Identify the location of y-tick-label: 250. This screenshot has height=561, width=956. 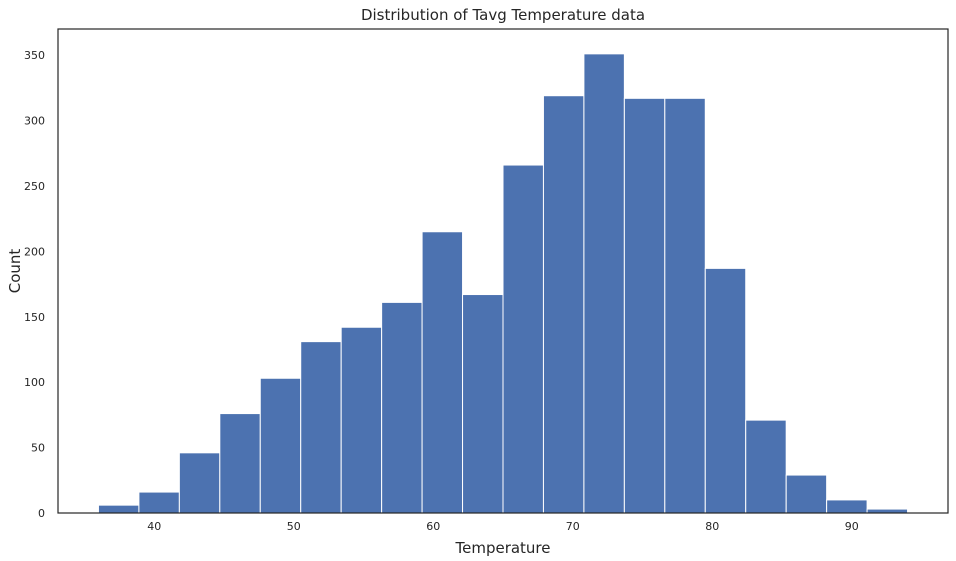
(34, 186).